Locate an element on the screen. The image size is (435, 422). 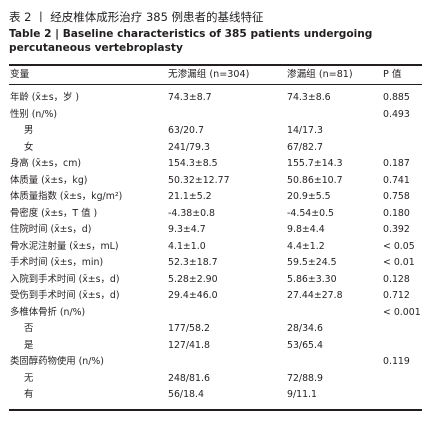
row-label: 是 is located at coordinates (29, 345).